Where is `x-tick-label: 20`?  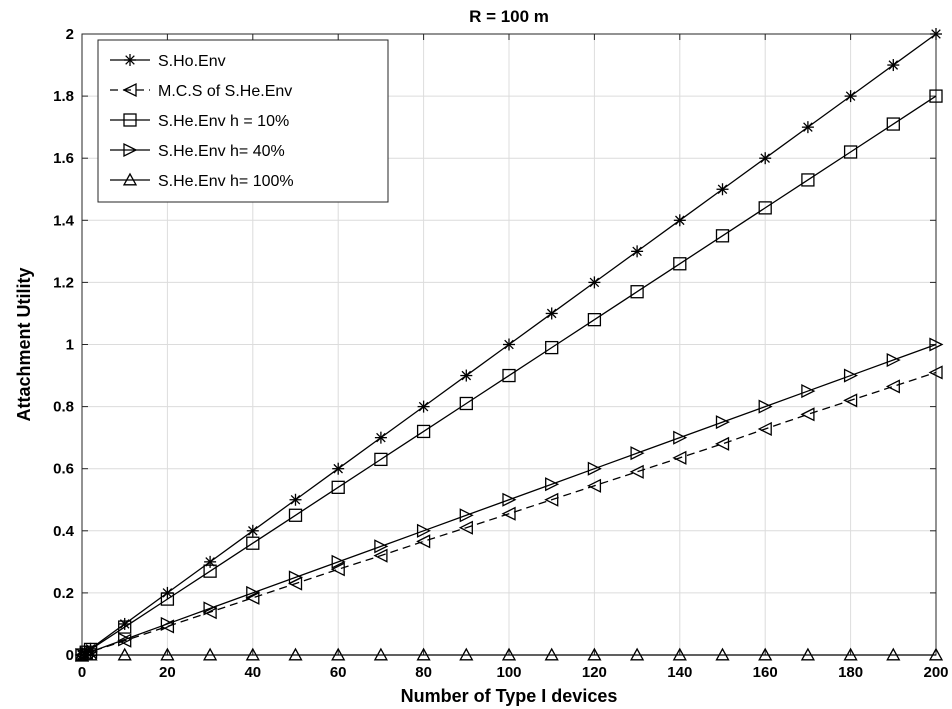
x-tick-label: 20 is located at coordinates (167, 672).